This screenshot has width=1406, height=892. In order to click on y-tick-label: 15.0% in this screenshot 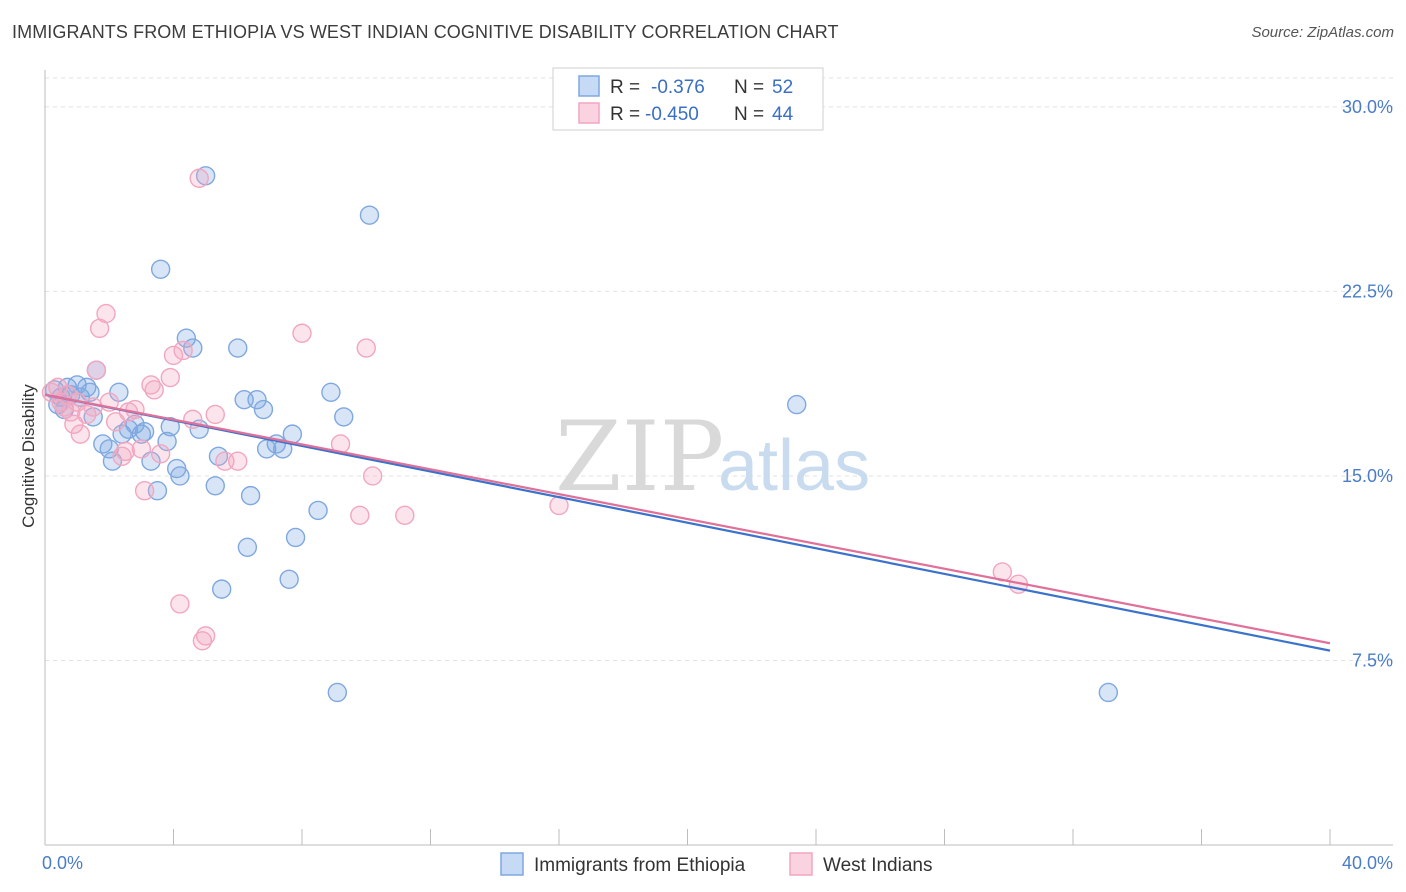, I will do `click(1367, 476)`.